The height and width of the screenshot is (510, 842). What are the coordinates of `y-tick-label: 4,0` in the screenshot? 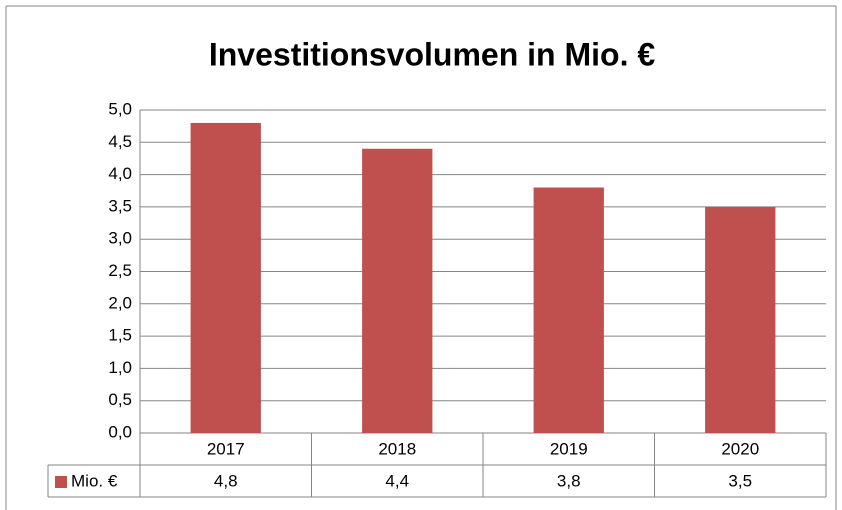 It's located at (120, 173).